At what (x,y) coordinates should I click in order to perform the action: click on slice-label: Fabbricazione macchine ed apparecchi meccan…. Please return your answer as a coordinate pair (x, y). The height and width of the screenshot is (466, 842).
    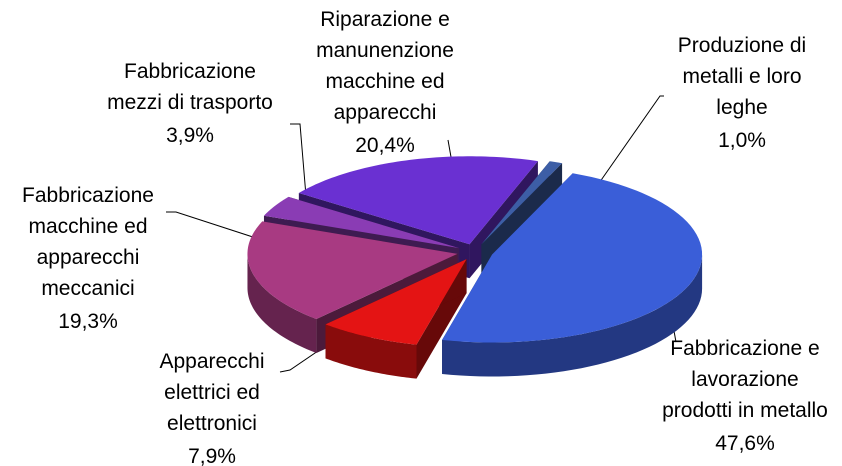
    Looking at the image, I should click on (88, 258).